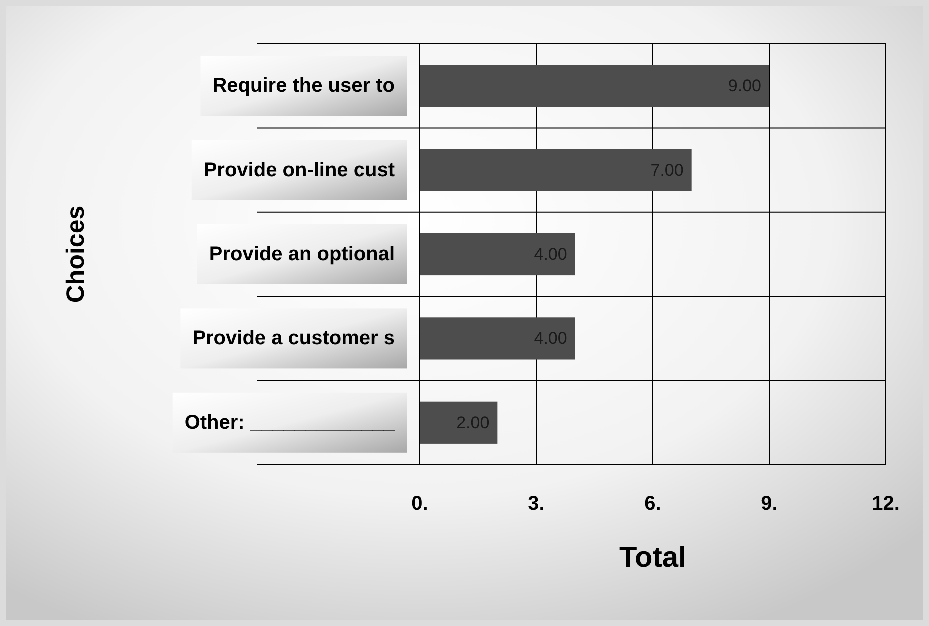 The width and height of the screenshot is (929, 626). Describe the element at coordinates (300, 170) in the screenshot. I see `y-tick-label: Provide on-line cust` at that location.